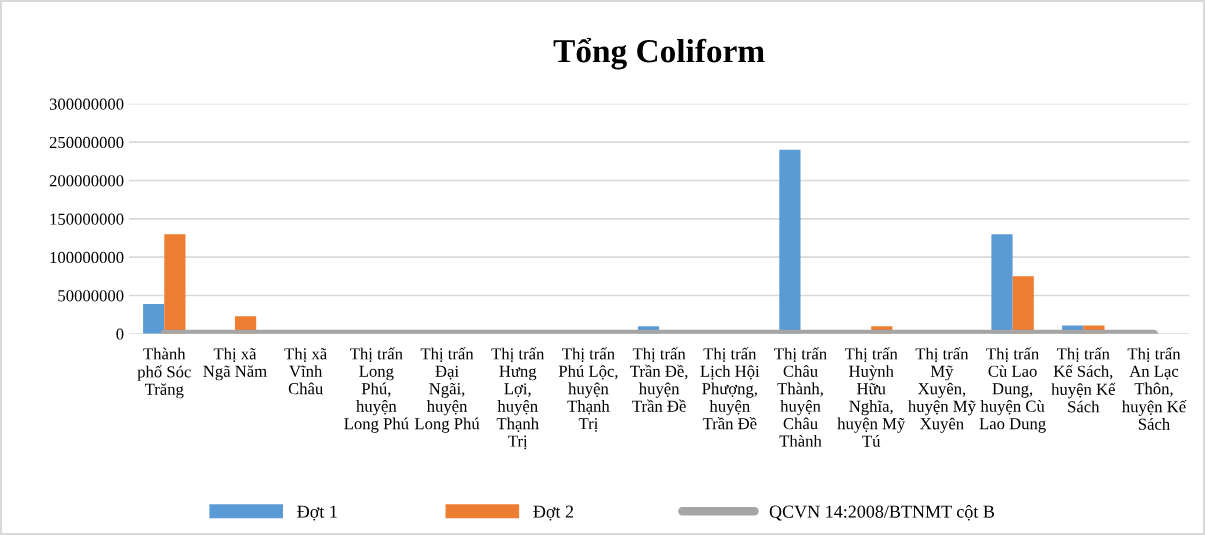 Image resolution: width=1205 pixels, height=535 pixels. Describe the element at coordinates (317, 513) in the screenshot. I see `legend-label: Đợt 1` at that location.